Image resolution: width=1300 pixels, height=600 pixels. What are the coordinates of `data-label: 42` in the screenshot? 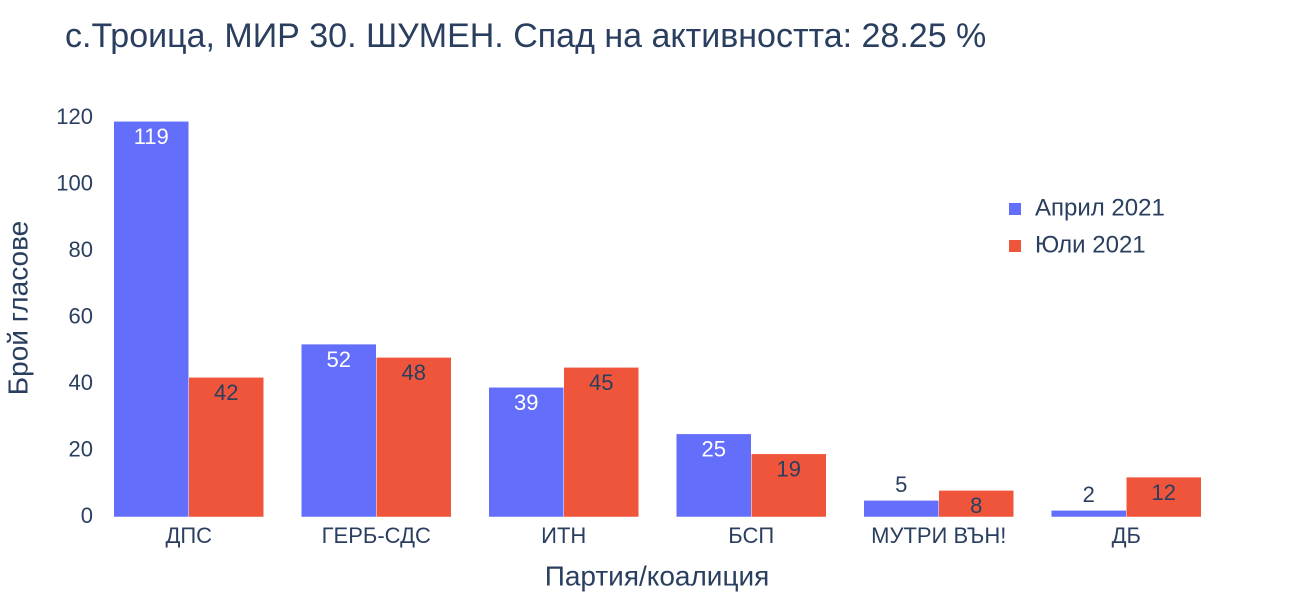 It's located at (226, 392).